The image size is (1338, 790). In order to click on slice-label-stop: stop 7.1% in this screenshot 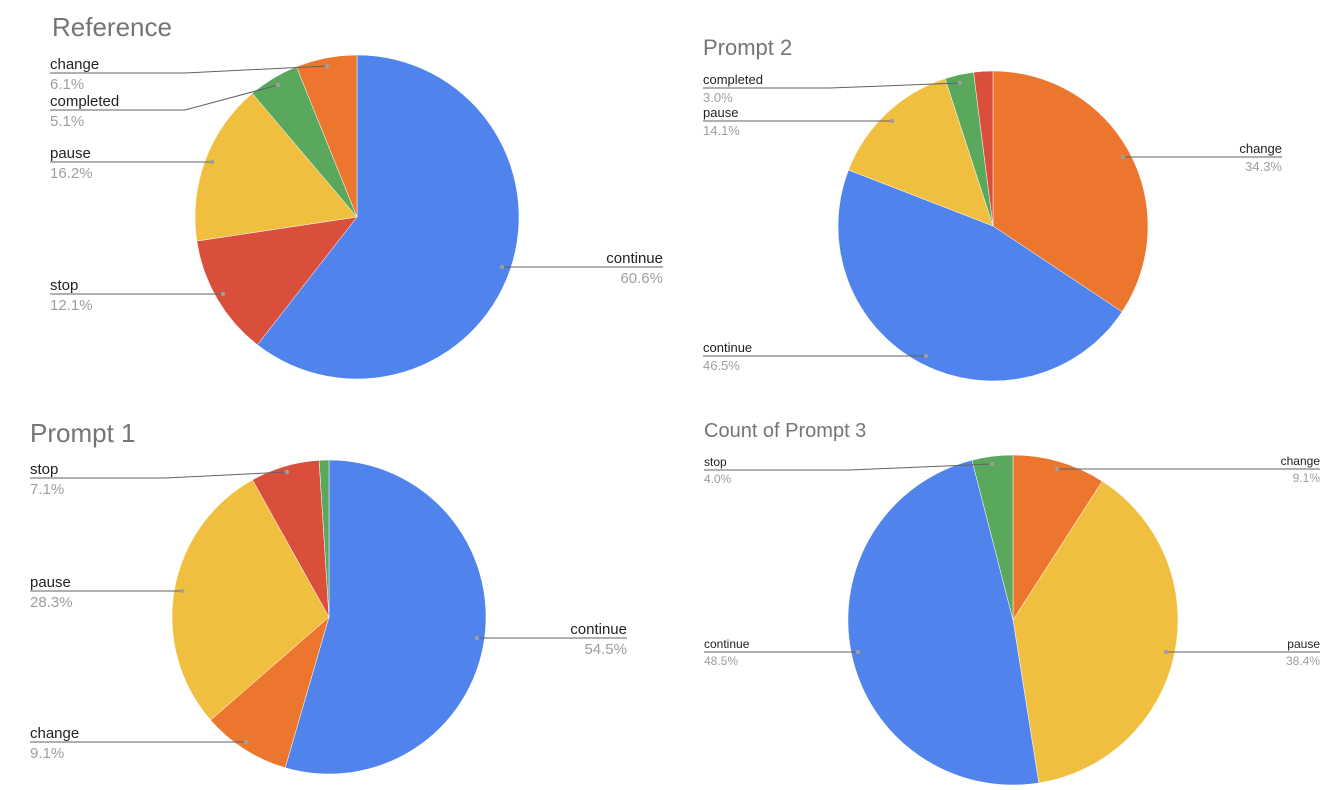, I will do `click(160, 479)`.